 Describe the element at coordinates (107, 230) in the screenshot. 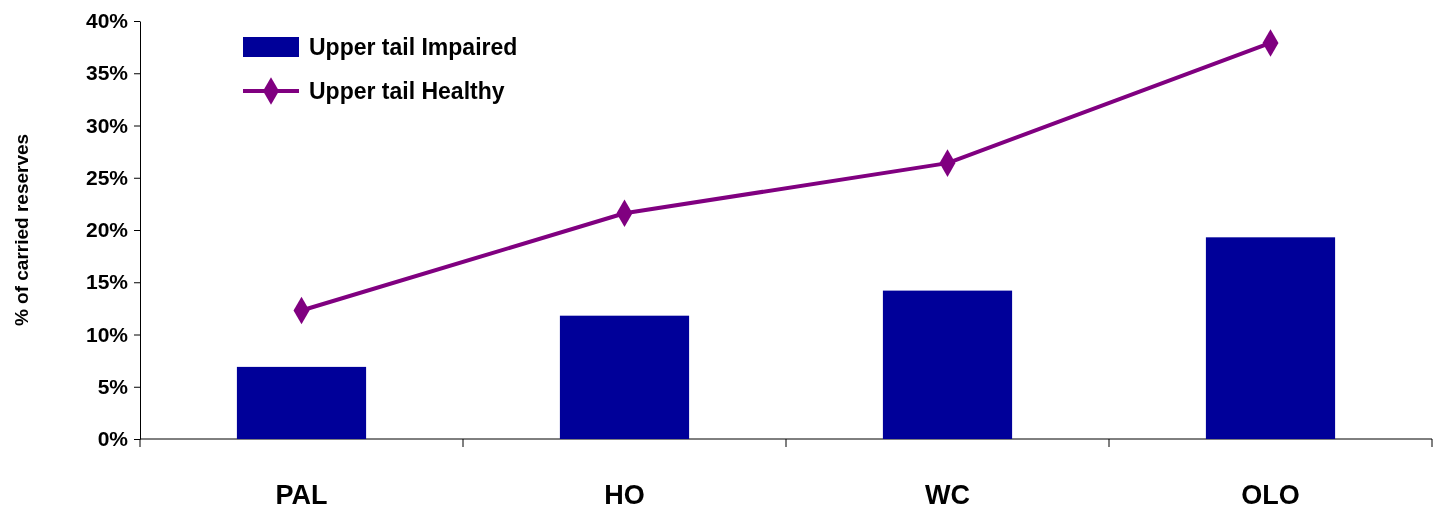

I see `y-tick-label: 20%` at that location.